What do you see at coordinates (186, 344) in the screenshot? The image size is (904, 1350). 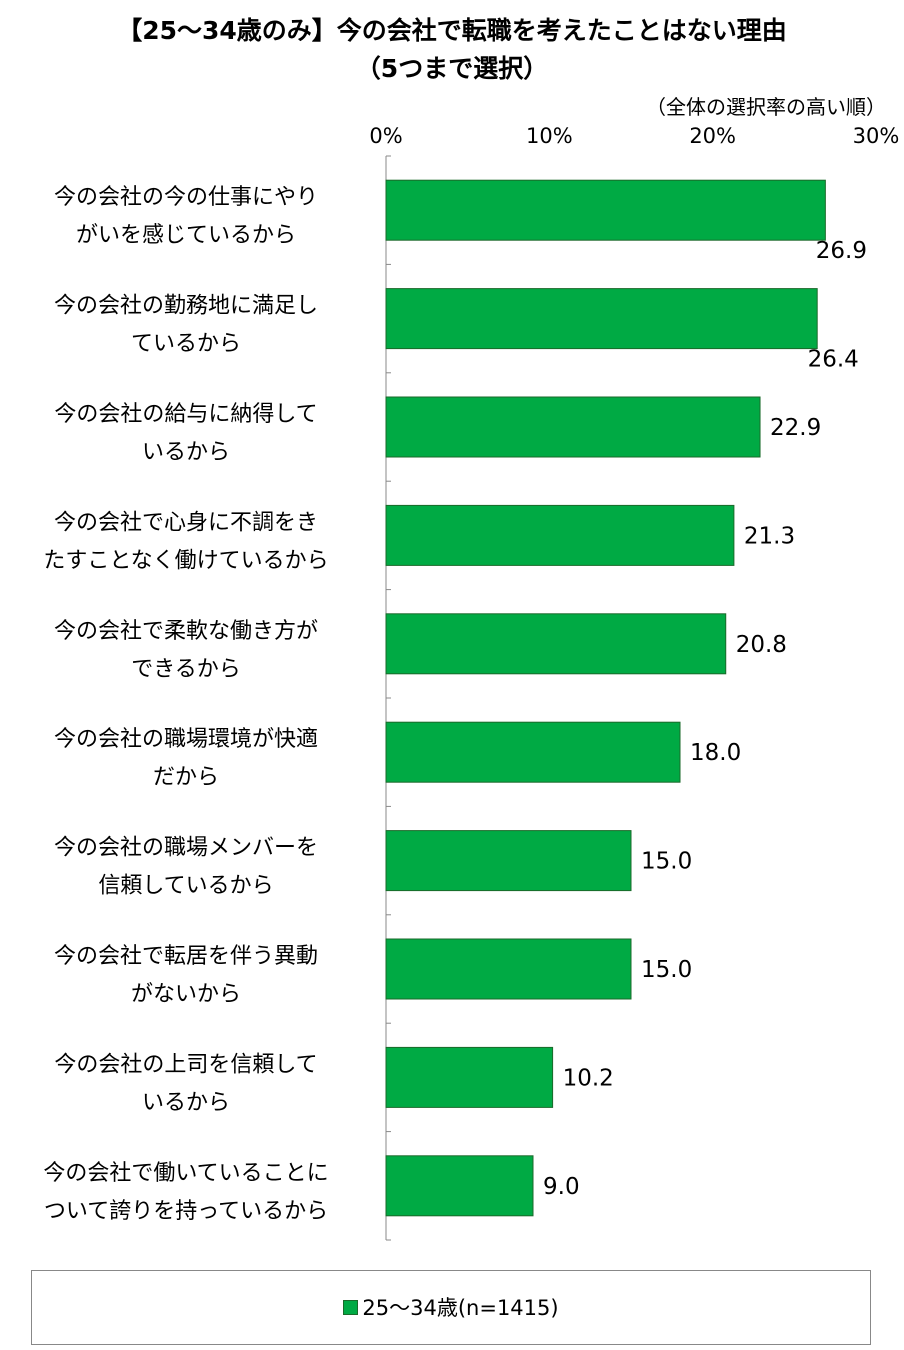 I see `category-label: ているから` at bounding box center [186, 344].